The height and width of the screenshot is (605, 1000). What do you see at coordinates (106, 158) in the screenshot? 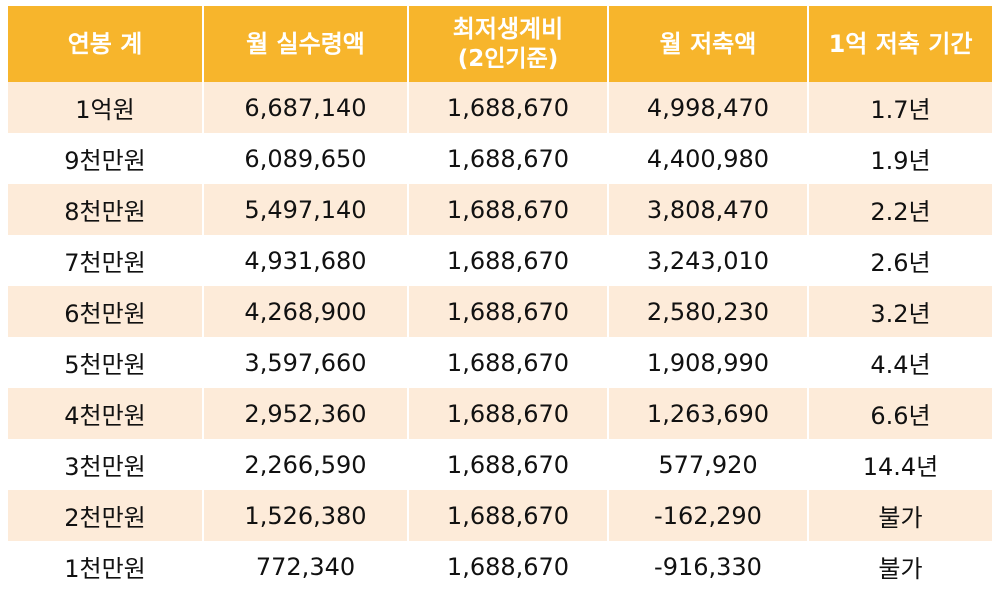
I see `salary-cell: 9천만원` at bounding box center [106, 158].